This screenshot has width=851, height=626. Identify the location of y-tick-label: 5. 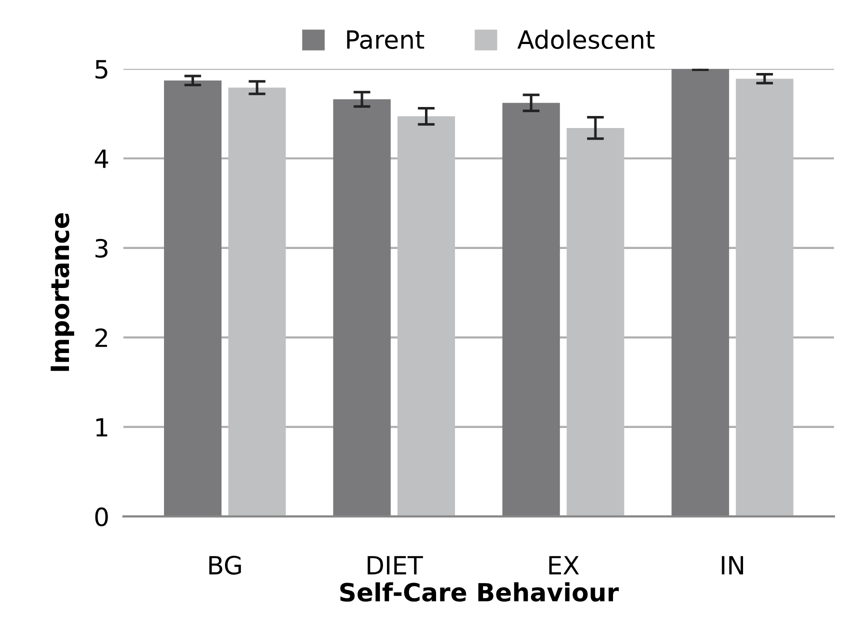
(102, 69).